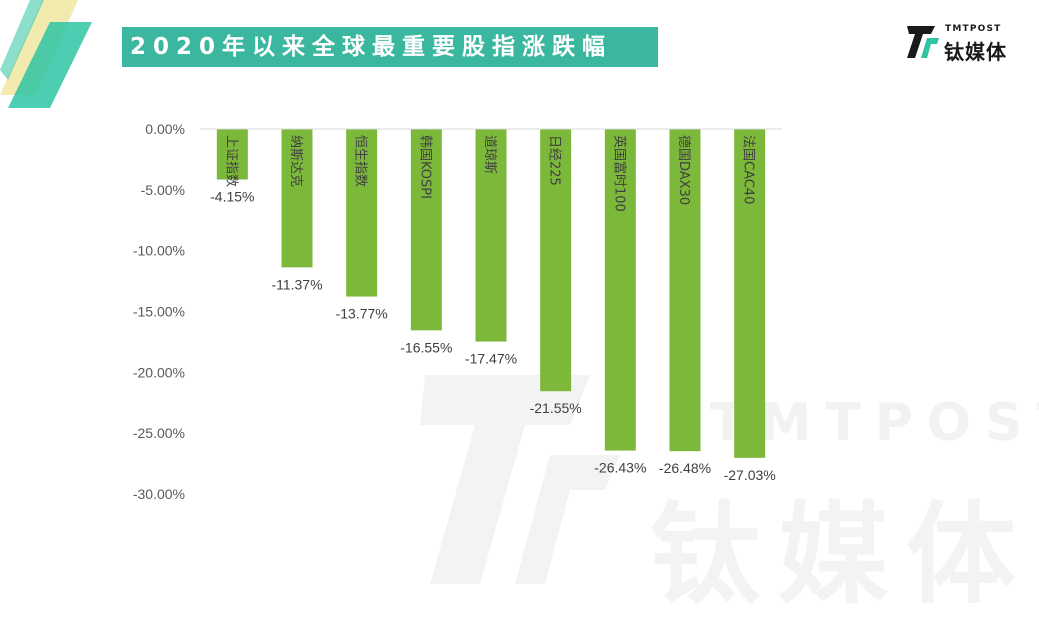 The height and width of the screenshot is (625, 1039). What do you see at coordinates (230, 161) in the screenshot?
I see `category-label: 上证指数` at bounding box center [230, 161].